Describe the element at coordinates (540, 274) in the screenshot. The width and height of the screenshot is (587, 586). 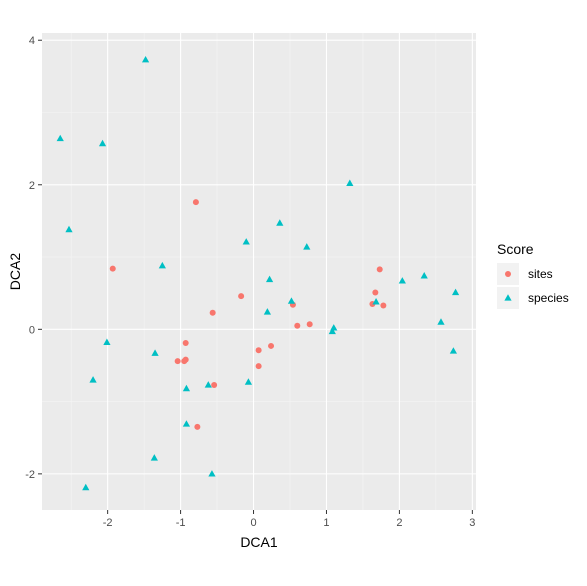
I see `legend-label-sites: sites` at that location.